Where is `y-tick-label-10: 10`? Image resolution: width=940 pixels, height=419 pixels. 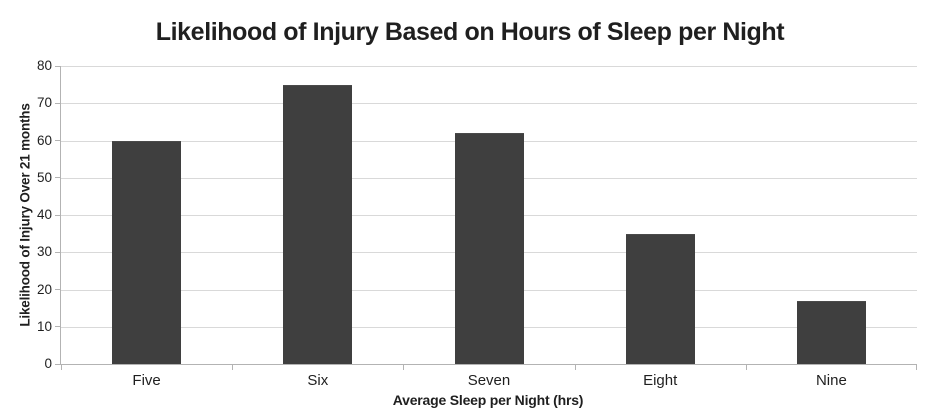
y-tick-label-10: 10 is located at coordinates (44, 326).